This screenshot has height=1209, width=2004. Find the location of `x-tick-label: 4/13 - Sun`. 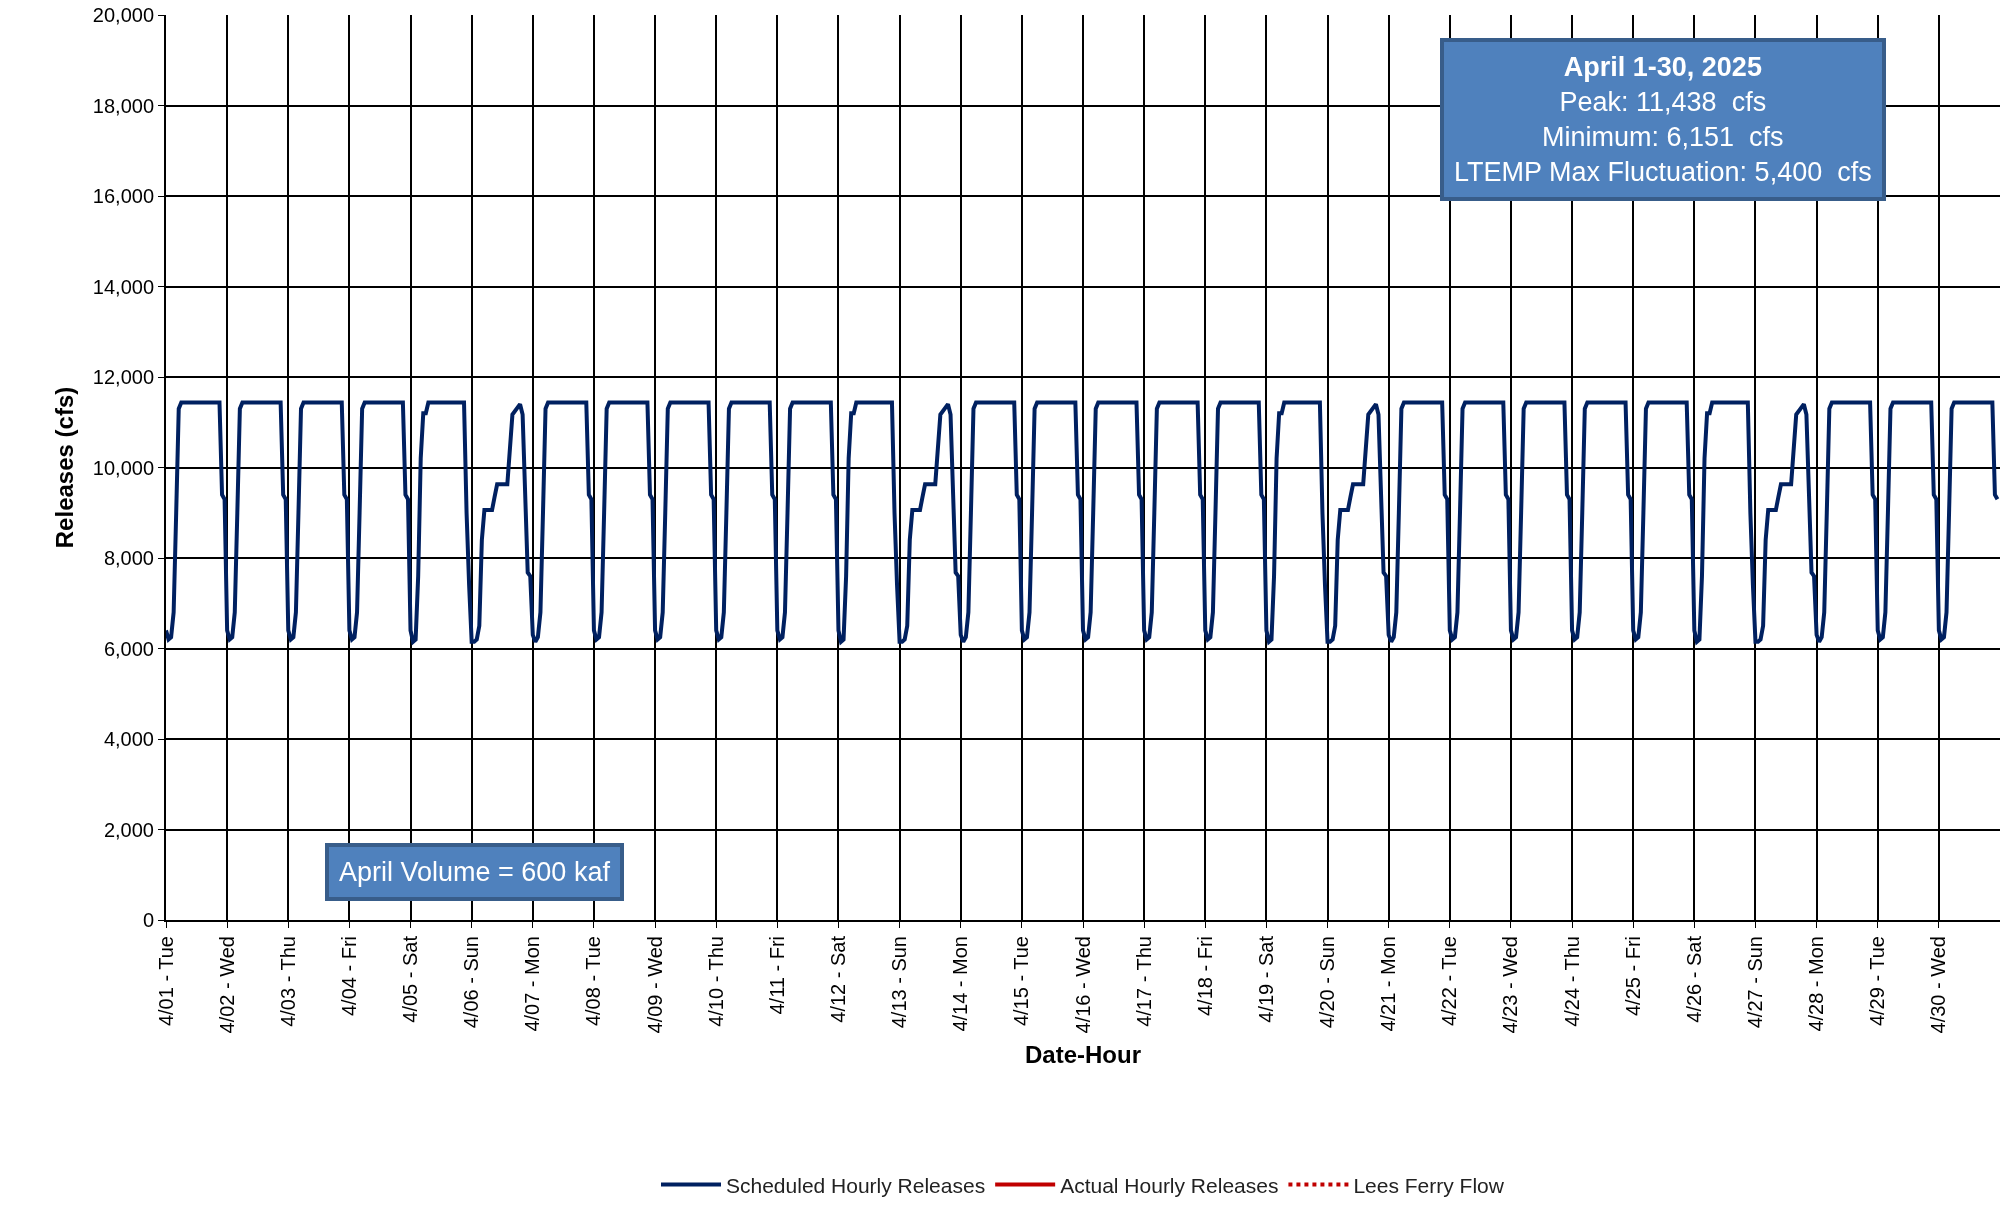

x-tick-label: 4/13 - Sun is located at coordinates (899, 982).